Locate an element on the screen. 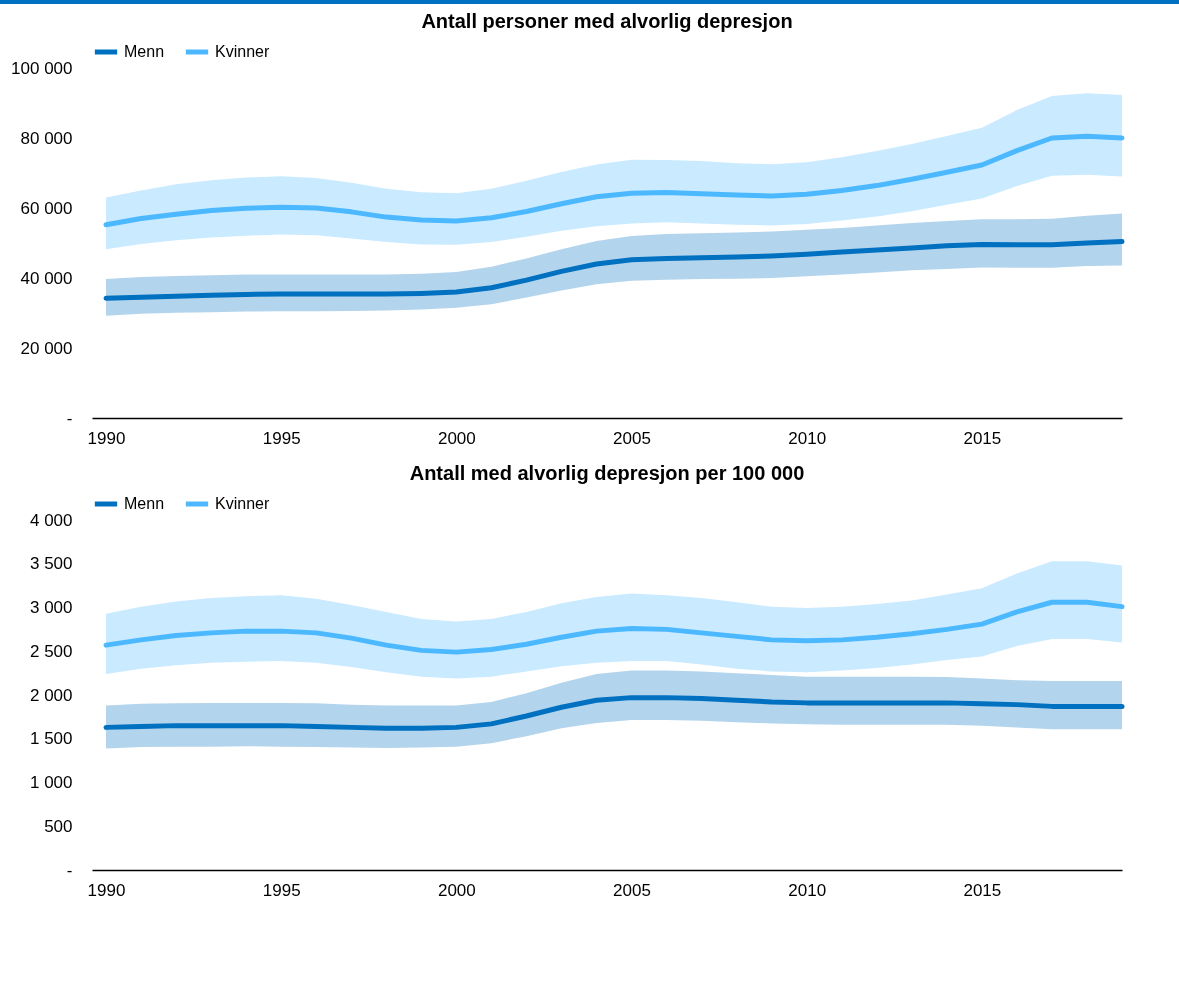 Image resolution: width=1179 pixels, height=987 pixels. y-tick-label: 4 000 is located at coordinates (51, 520).